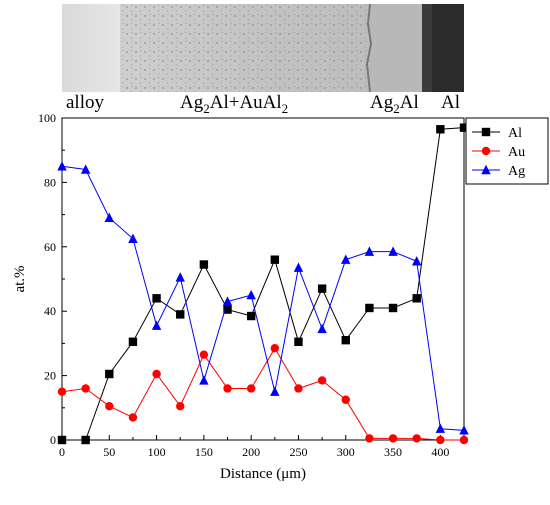  I want to click on series-line-au, so click(262, 394).